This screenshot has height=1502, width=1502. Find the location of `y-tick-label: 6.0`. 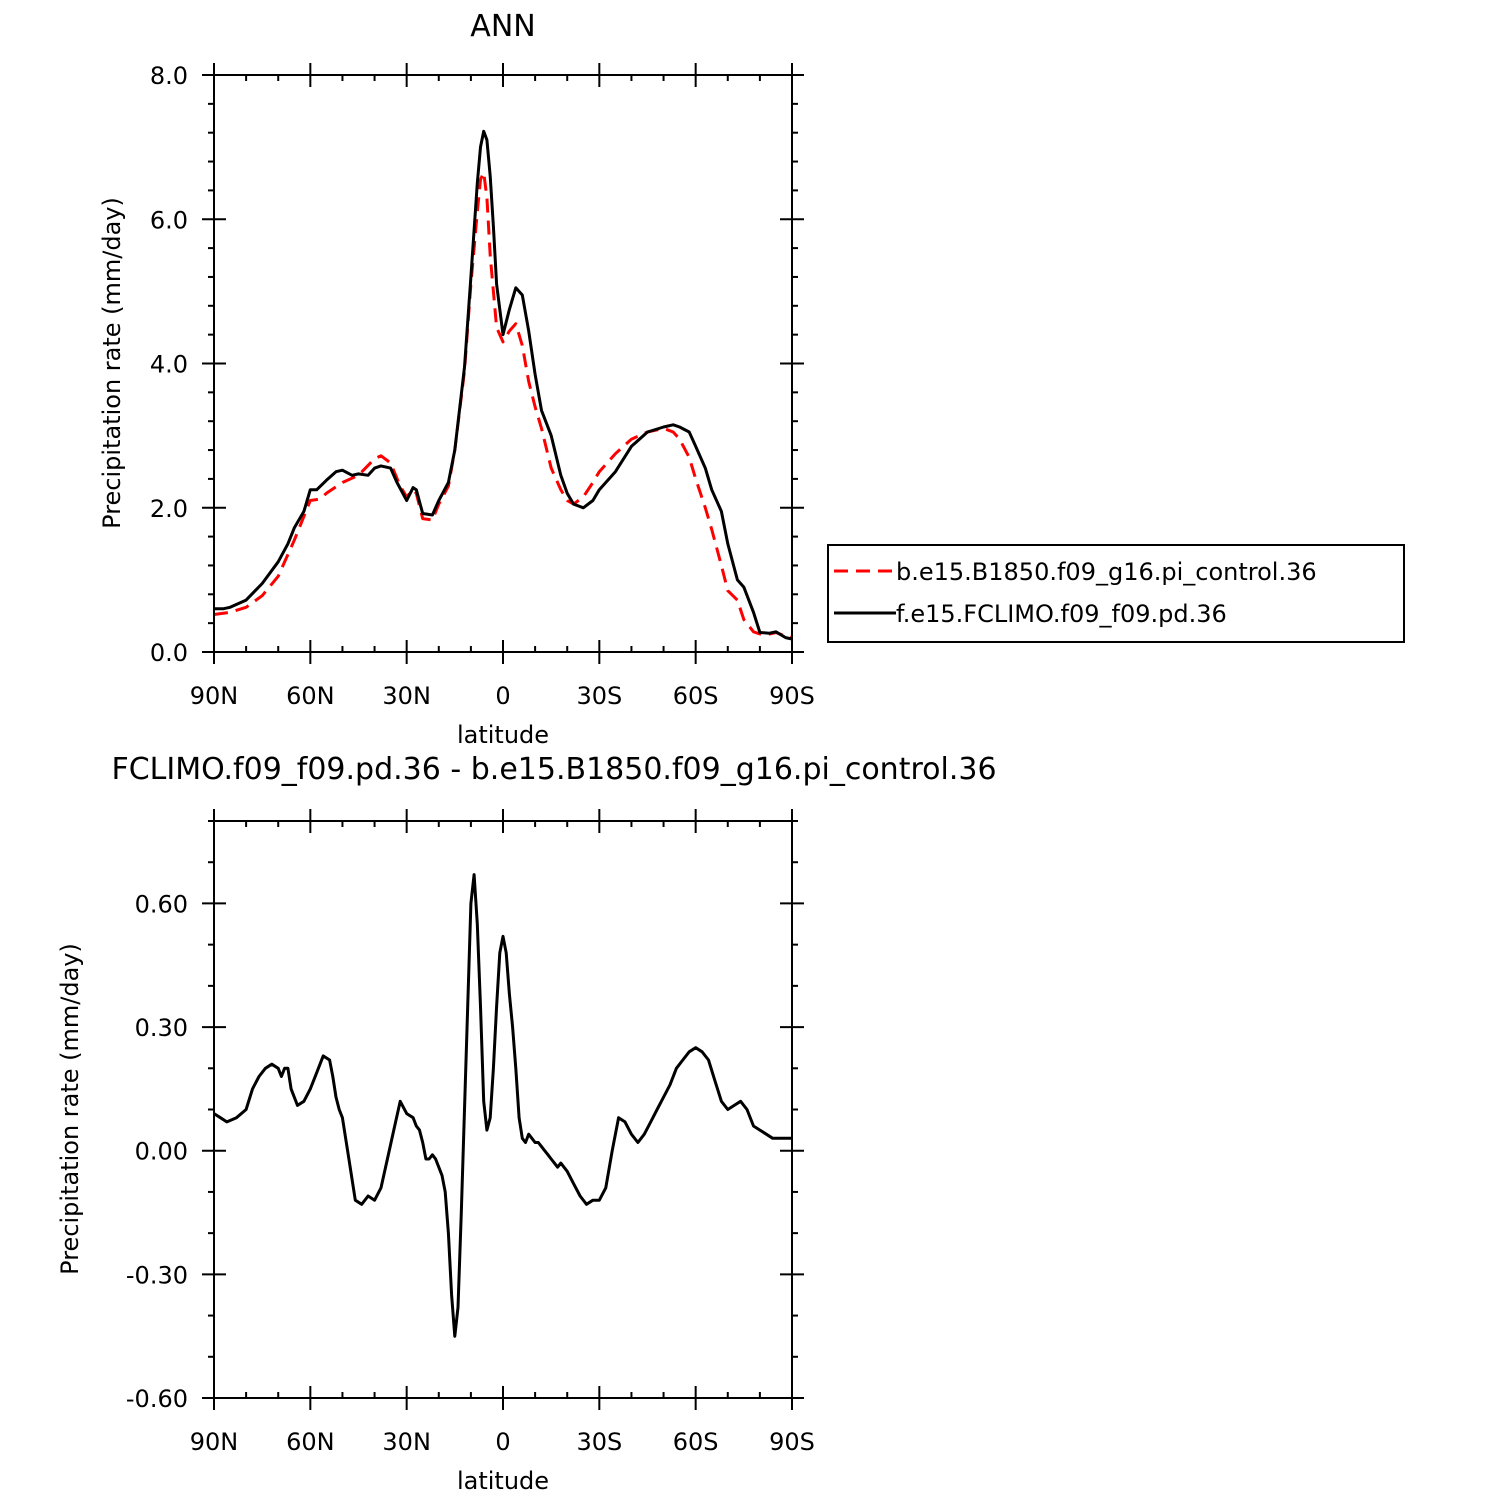

y-tick-label: 6.0 is located at coordinates (169, 220).